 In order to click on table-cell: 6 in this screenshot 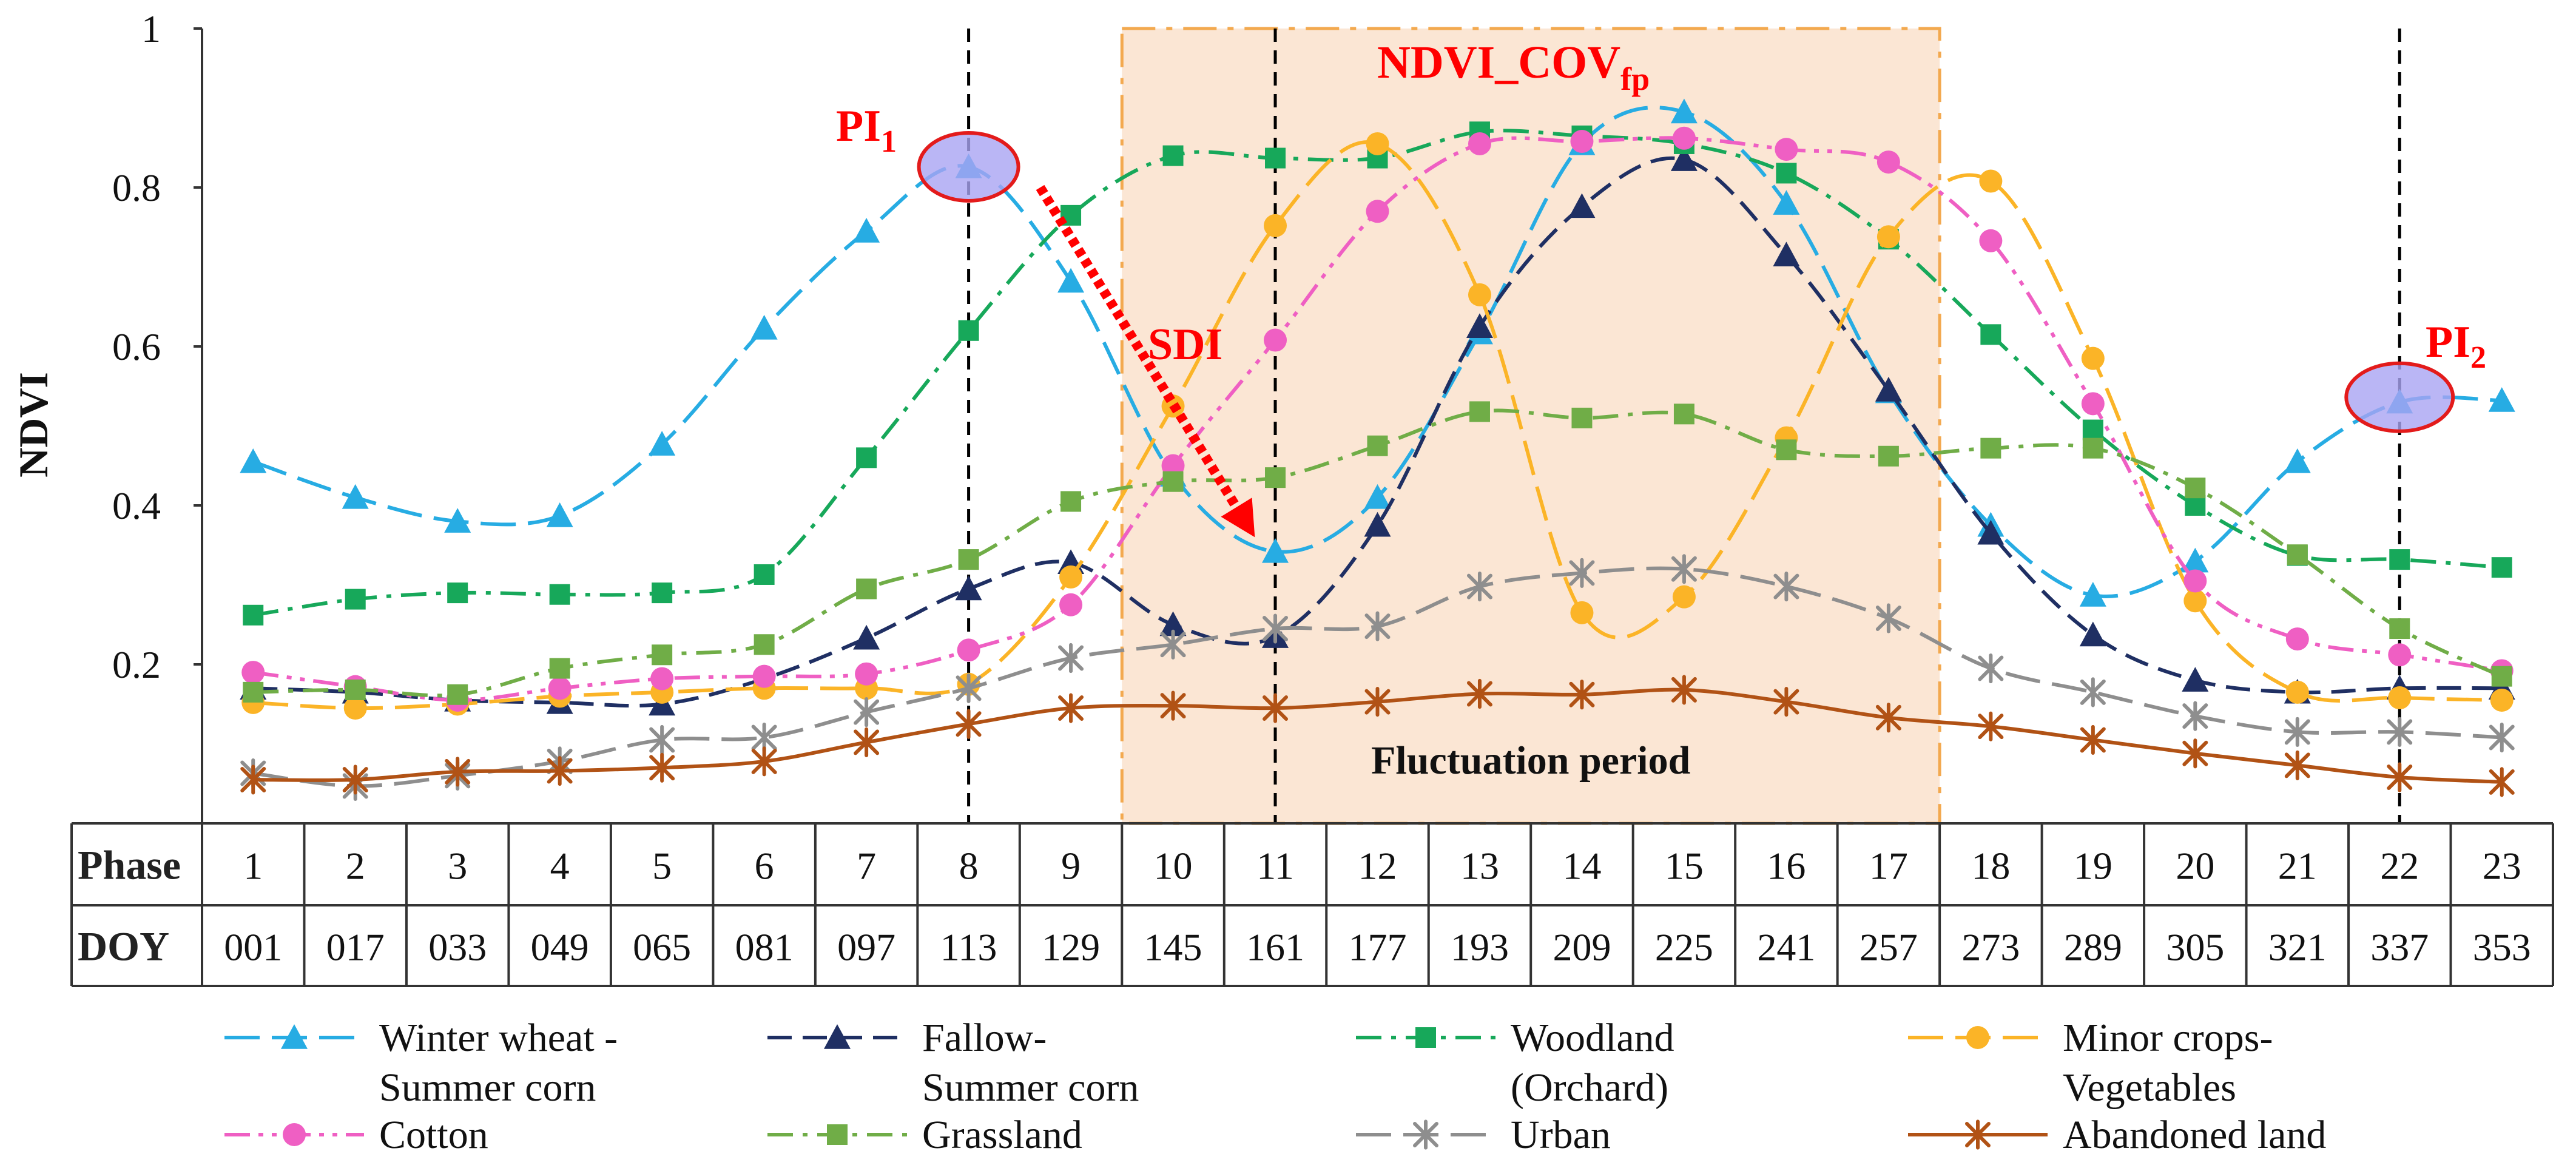, I will do `click(764, 866)`.